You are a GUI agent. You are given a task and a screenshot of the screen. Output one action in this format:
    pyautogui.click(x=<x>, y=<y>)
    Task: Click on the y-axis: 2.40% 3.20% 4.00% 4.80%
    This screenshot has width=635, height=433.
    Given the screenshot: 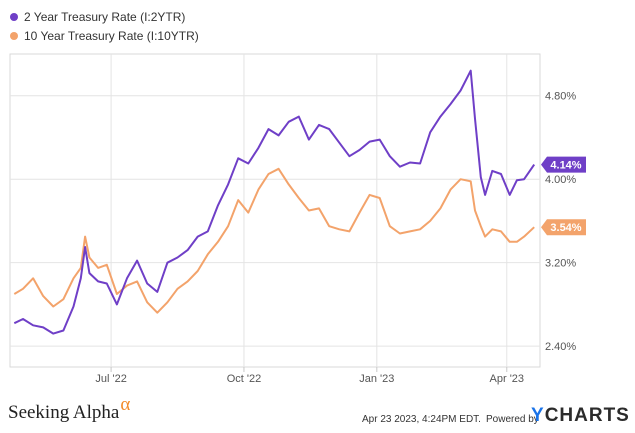 What is the action you would take?
    pyautogui.click(x=560, y=222)
    